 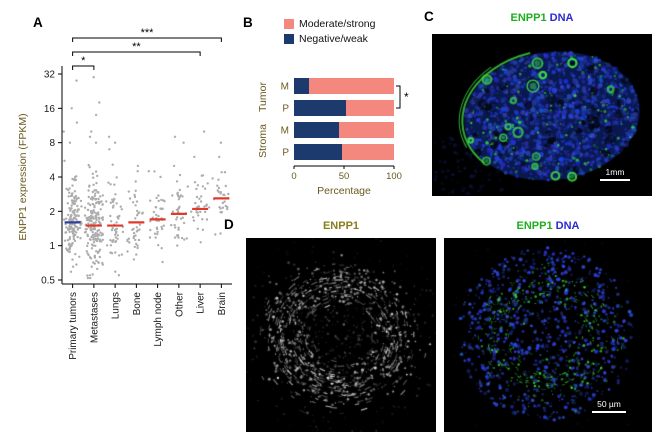 What do you see at coordinates (609, 404) in the screenshot?
I see `scale-bar-label: 50 µm` at bounding box center [609, 404].